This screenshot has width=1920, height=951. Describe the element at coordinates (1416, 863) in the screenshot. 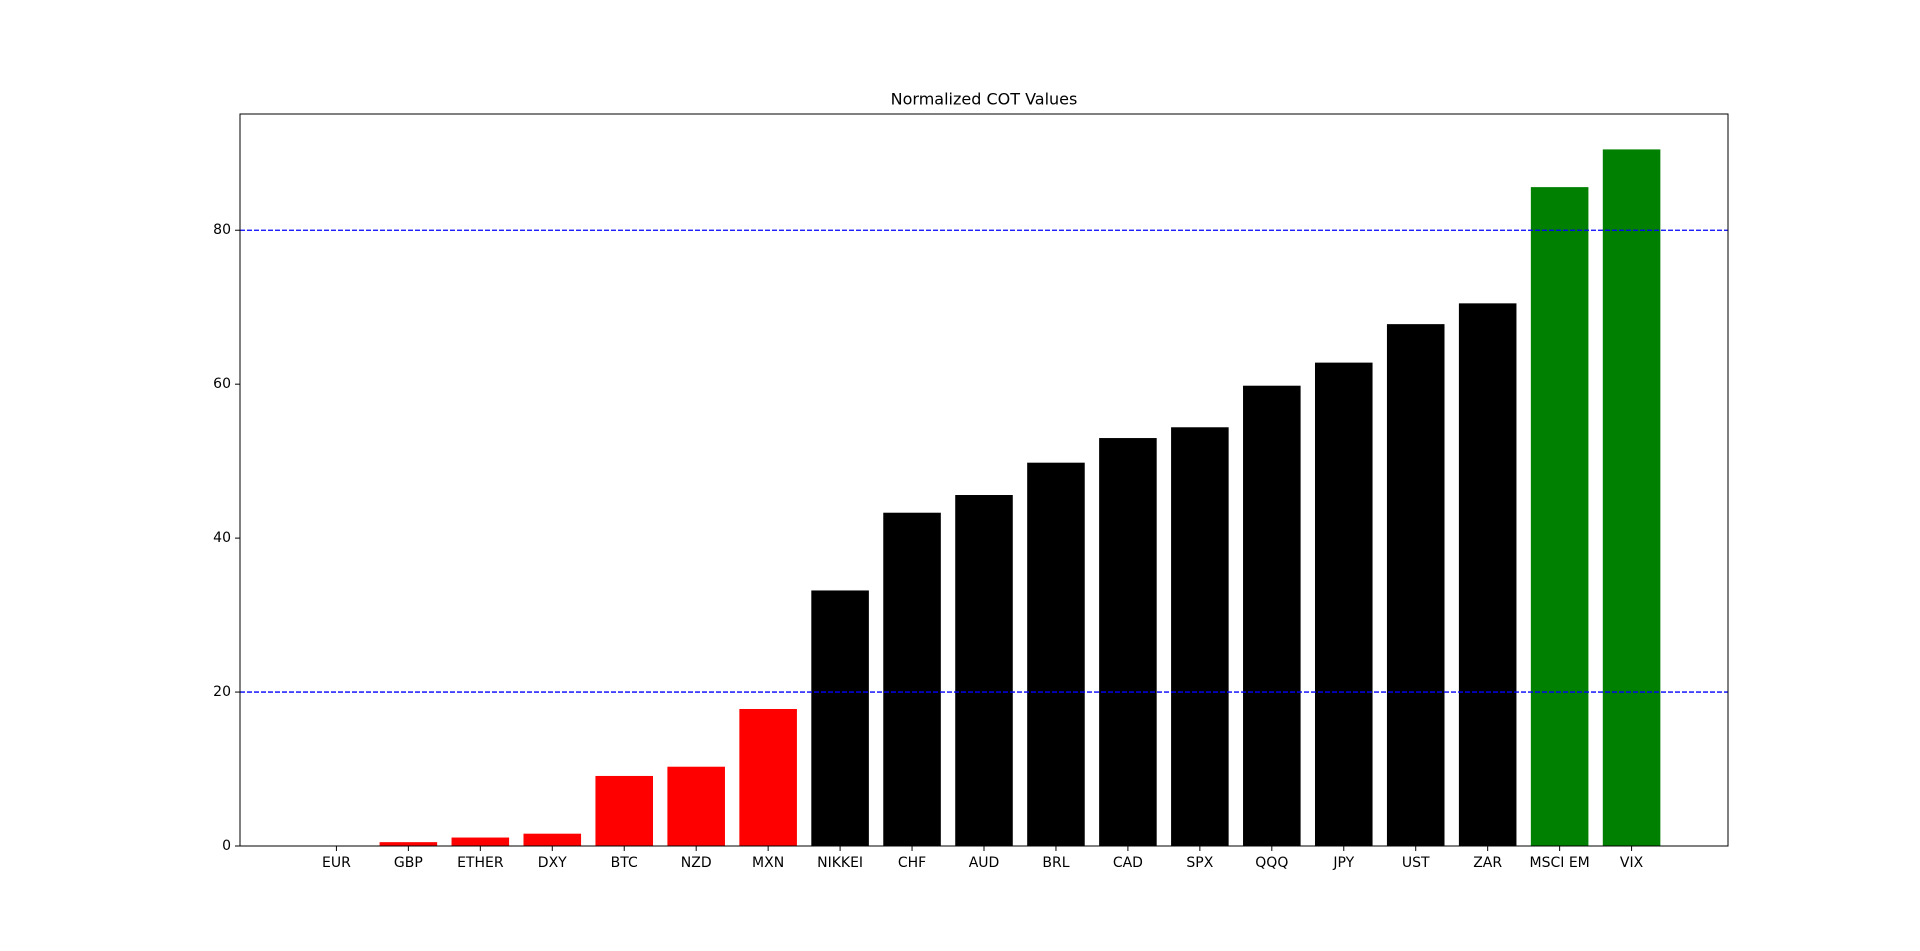

I see `x-tick-label: UST` at that location.